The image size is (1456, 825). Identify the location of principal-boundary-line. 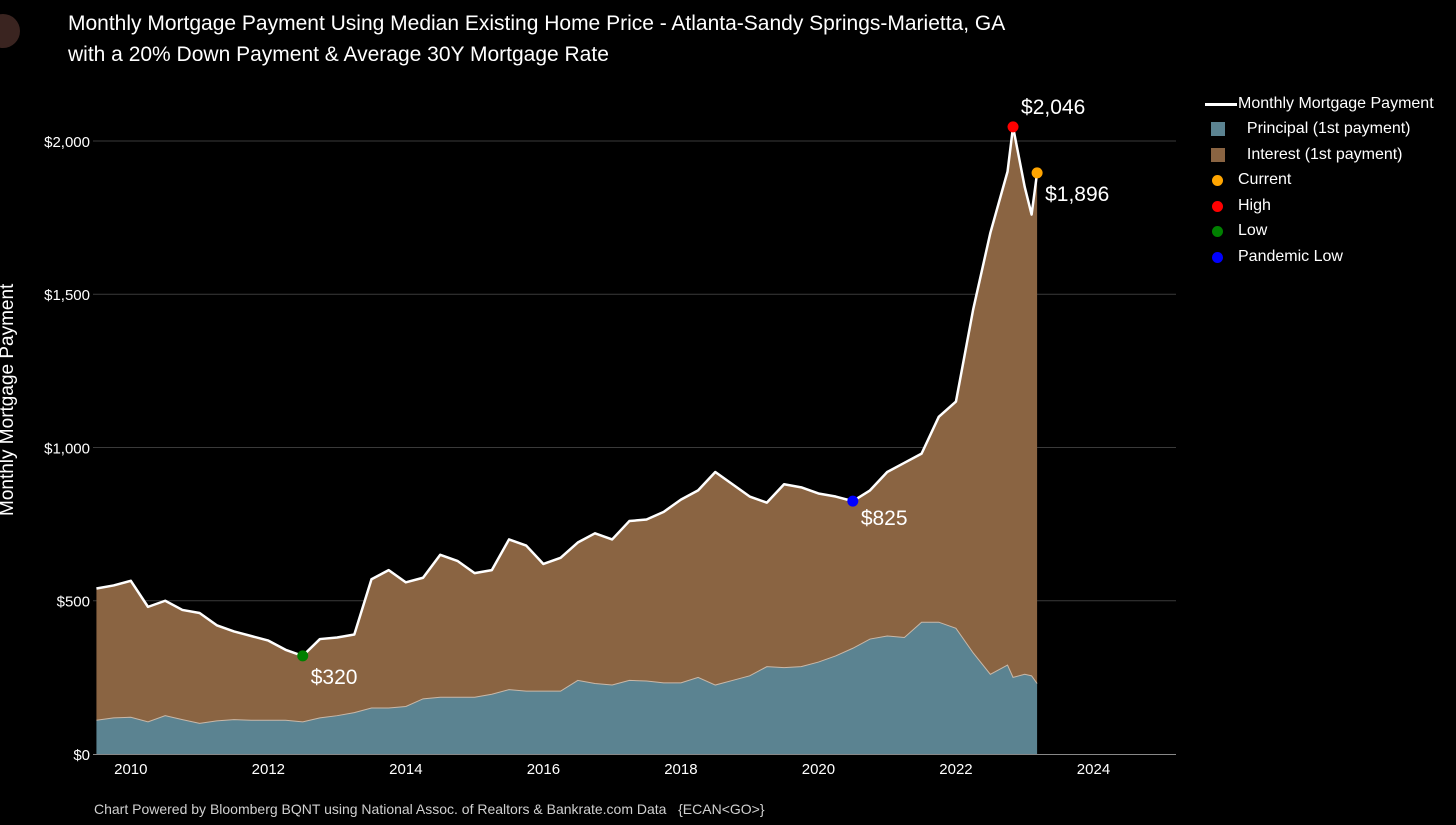
(567, 672).